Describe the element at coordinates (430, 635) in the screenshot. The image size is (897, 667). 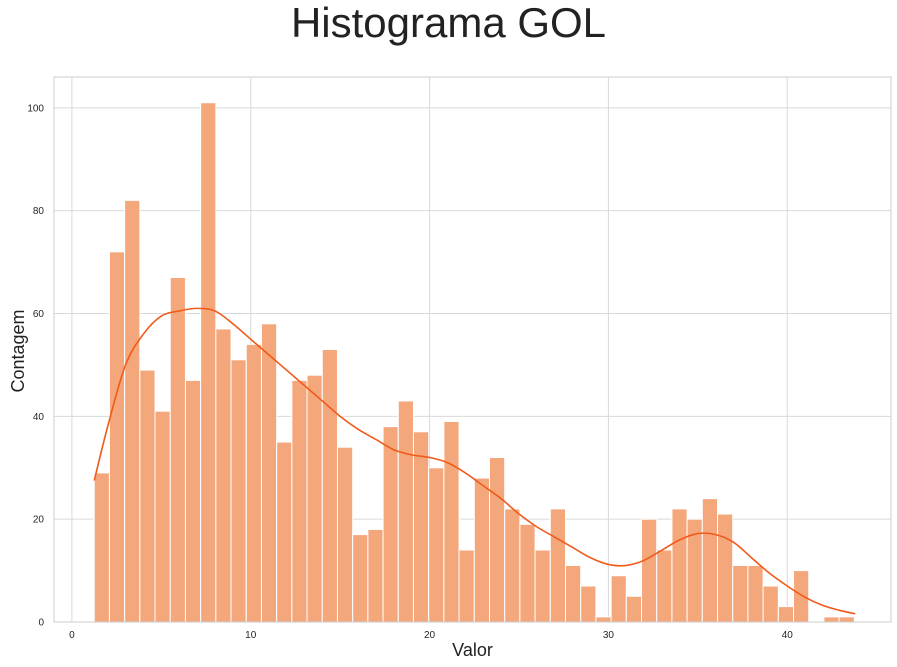
I see `x-tick-label: 20` at that location.